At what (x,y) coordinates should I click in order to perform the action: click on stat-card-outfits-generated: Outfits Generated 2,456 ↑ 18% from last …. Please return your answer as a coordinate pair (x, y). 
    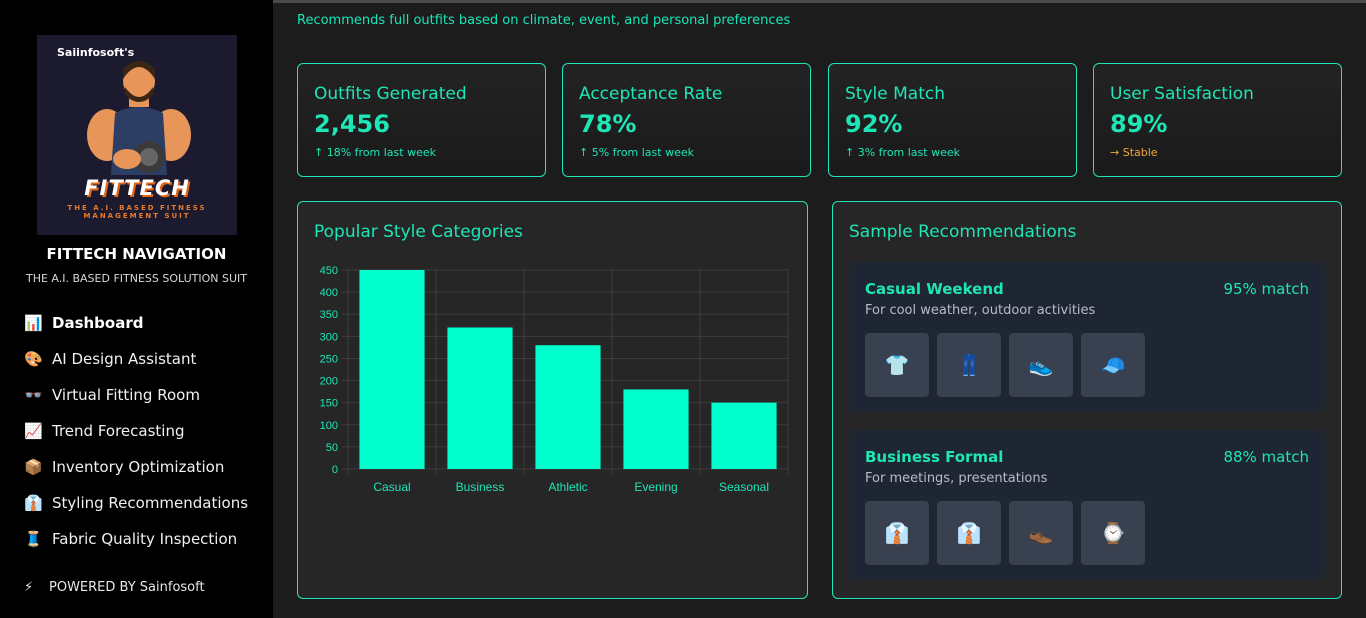
    Looking at the image, I should click on (421, 120).